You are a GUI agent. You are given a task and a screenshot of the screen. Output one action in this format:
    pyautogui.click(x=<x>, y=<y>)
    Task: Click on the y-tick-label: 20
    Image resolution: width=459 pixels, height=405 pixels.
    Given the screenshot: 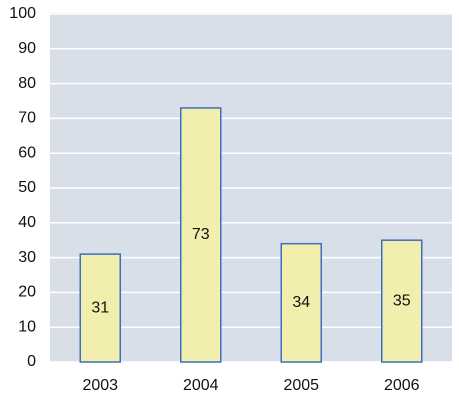 What is the action you would take?
    pyautogui.click(x=27, y=292)
    